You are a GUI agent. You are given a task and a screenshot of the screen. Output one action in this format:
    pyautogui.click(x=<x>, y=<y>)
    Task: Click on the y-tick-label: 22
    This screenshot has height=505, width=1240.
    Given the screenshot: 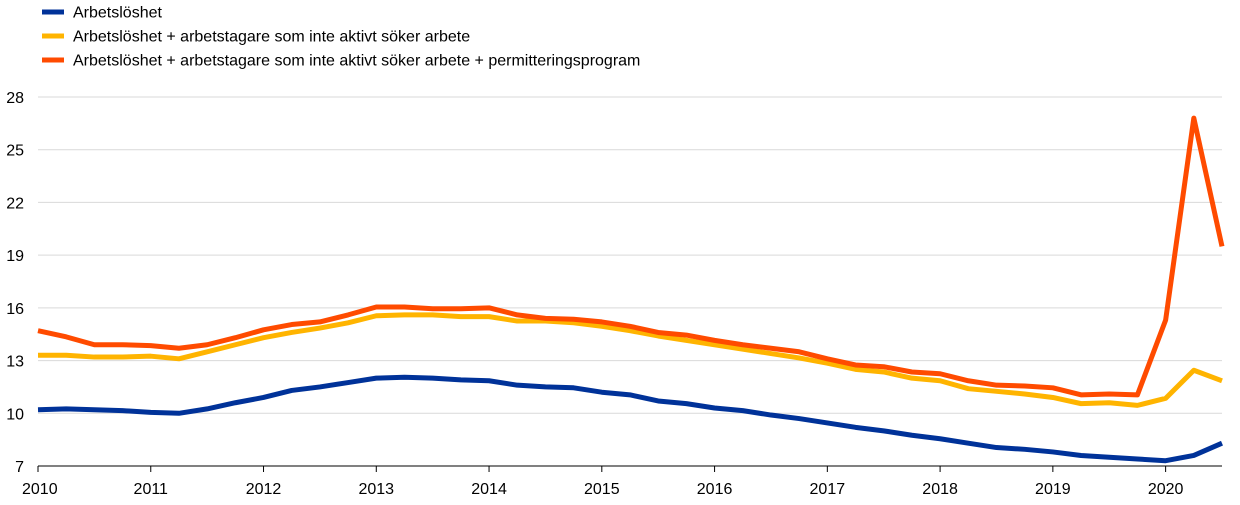 What is the action you would take?
    pyautogui.click(x=15, y=203)
    